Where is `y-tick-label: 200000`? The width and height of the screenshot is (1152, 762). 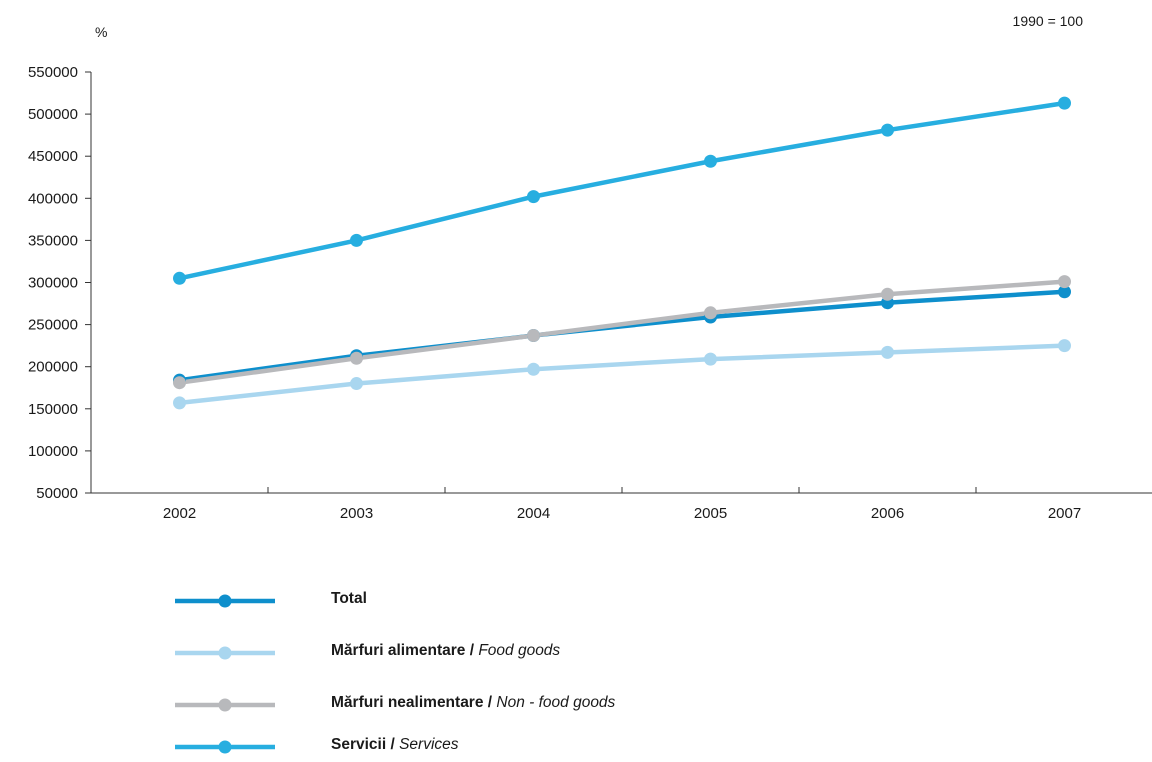 y-tick-label: 200000 is located at coordinates (53, 367).